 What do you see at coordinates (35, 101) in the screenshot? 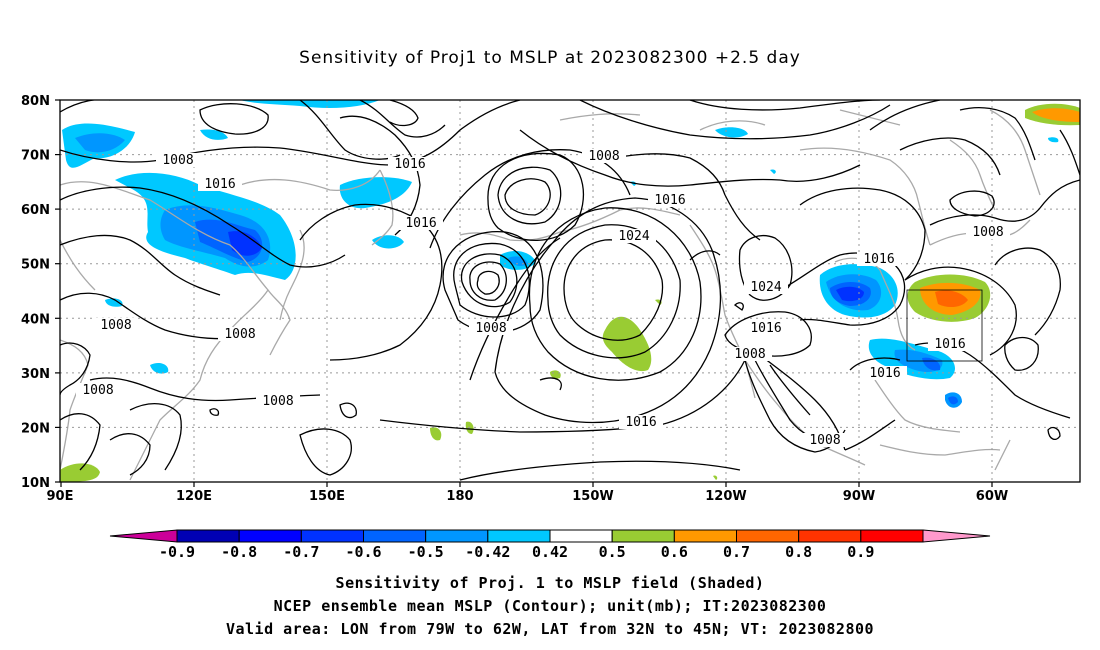
I see `lat-label-80n: 80N` at bounding box center [35, 101].